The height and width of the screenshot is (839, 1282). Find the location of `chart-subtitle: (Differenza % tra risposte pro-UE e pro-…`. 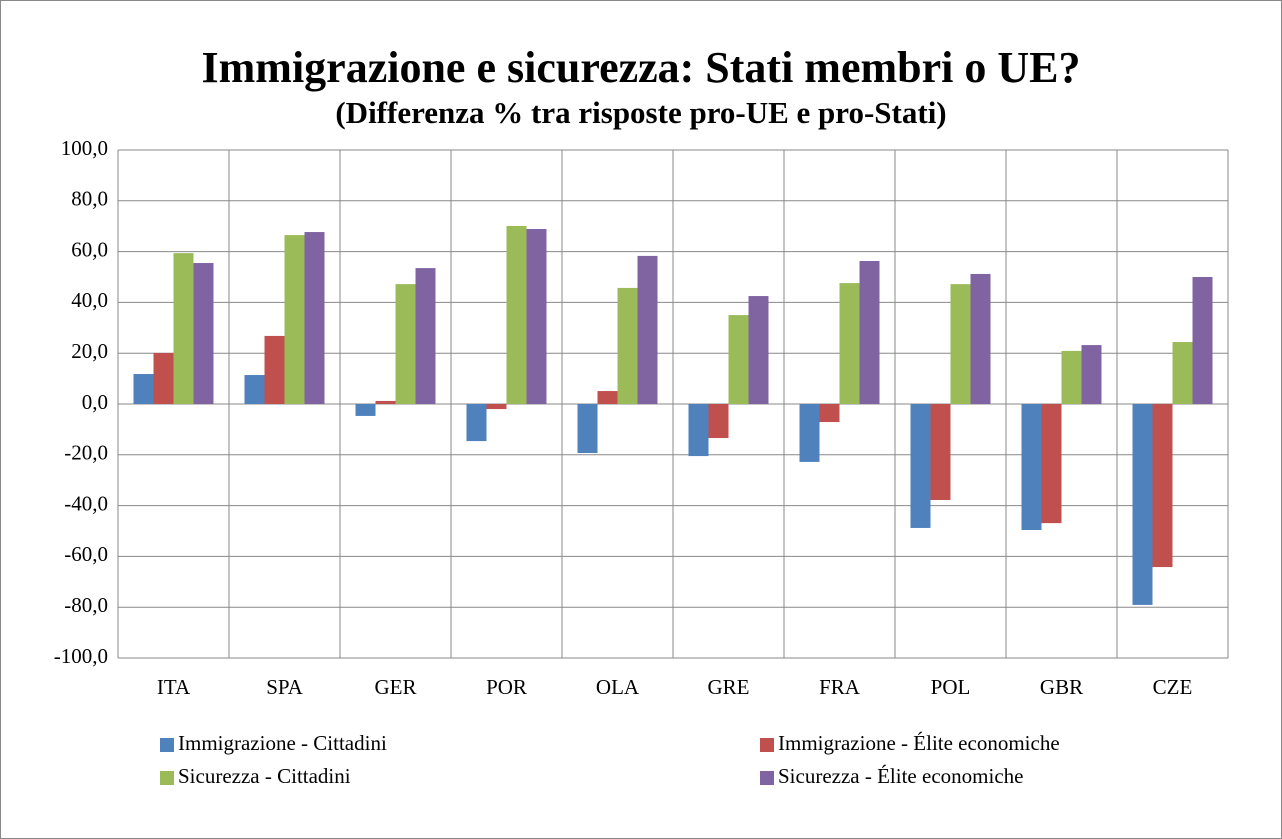

chart-subtitle: (Differenza % tra risposte pro-UE e pro-… is located at coordinates (640, 112).